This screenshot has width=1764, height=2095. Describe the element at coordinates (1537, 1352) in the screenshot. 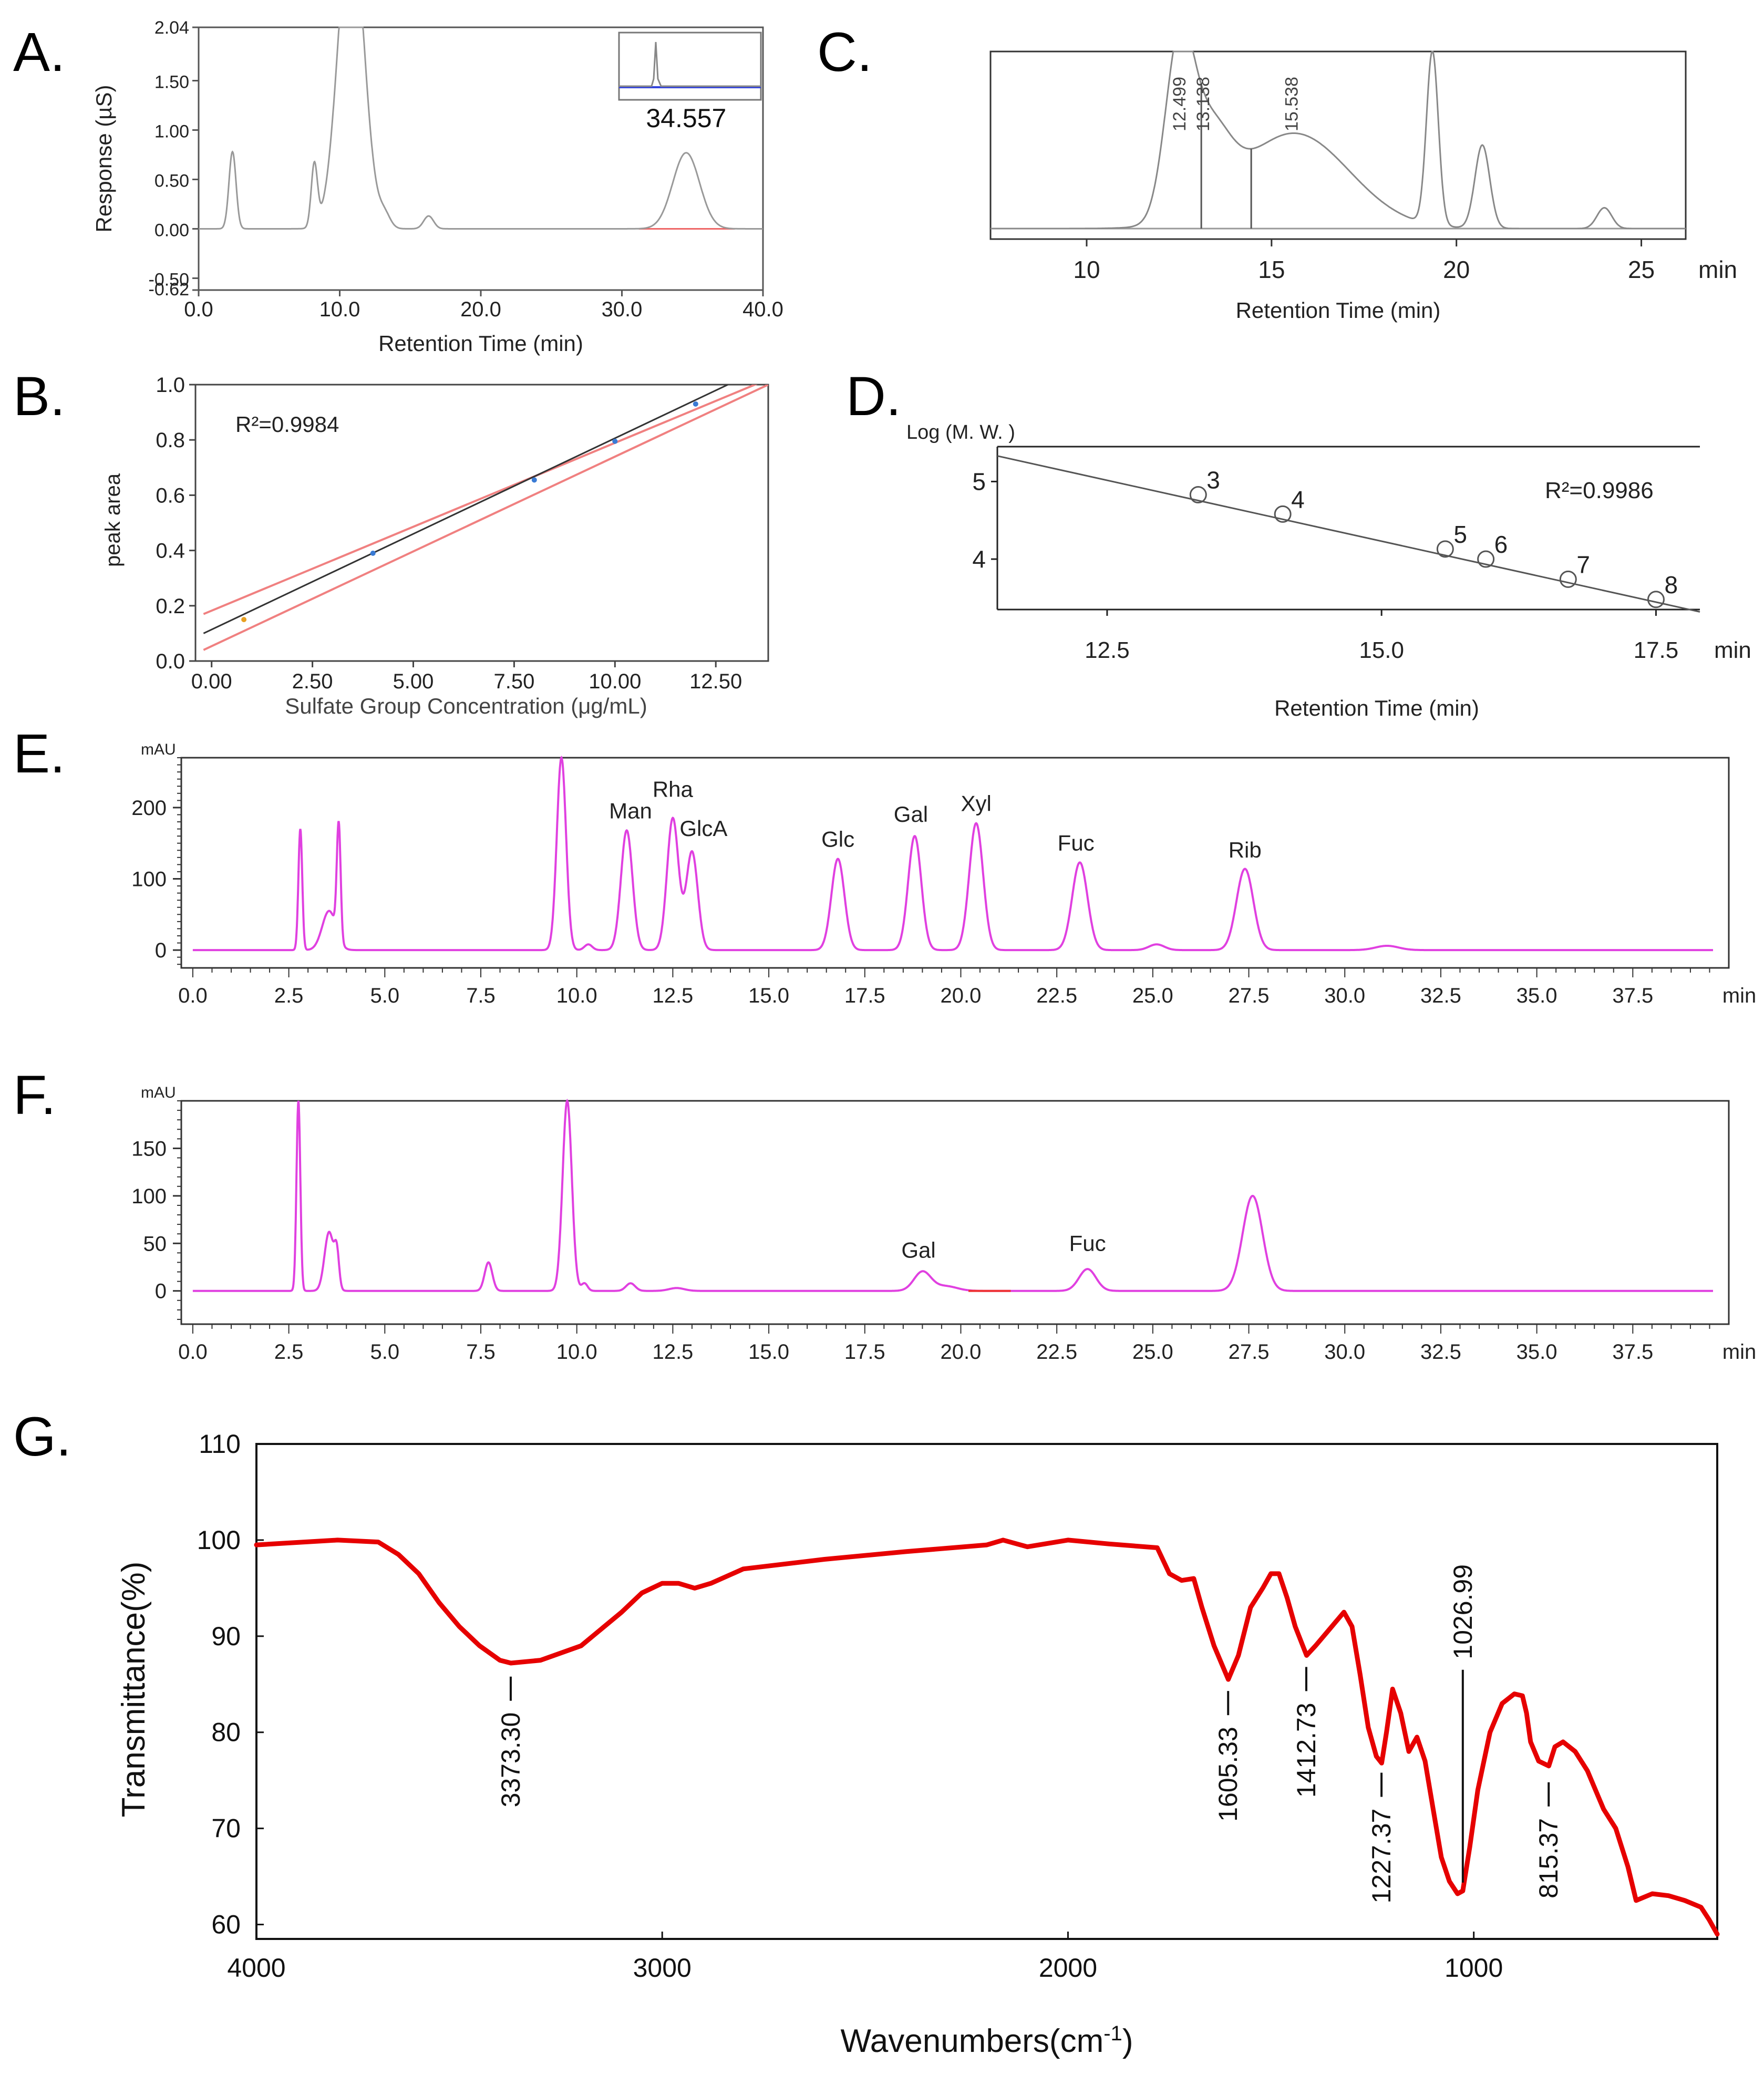

I see `x-tick-label-f: 35.0` at that location.